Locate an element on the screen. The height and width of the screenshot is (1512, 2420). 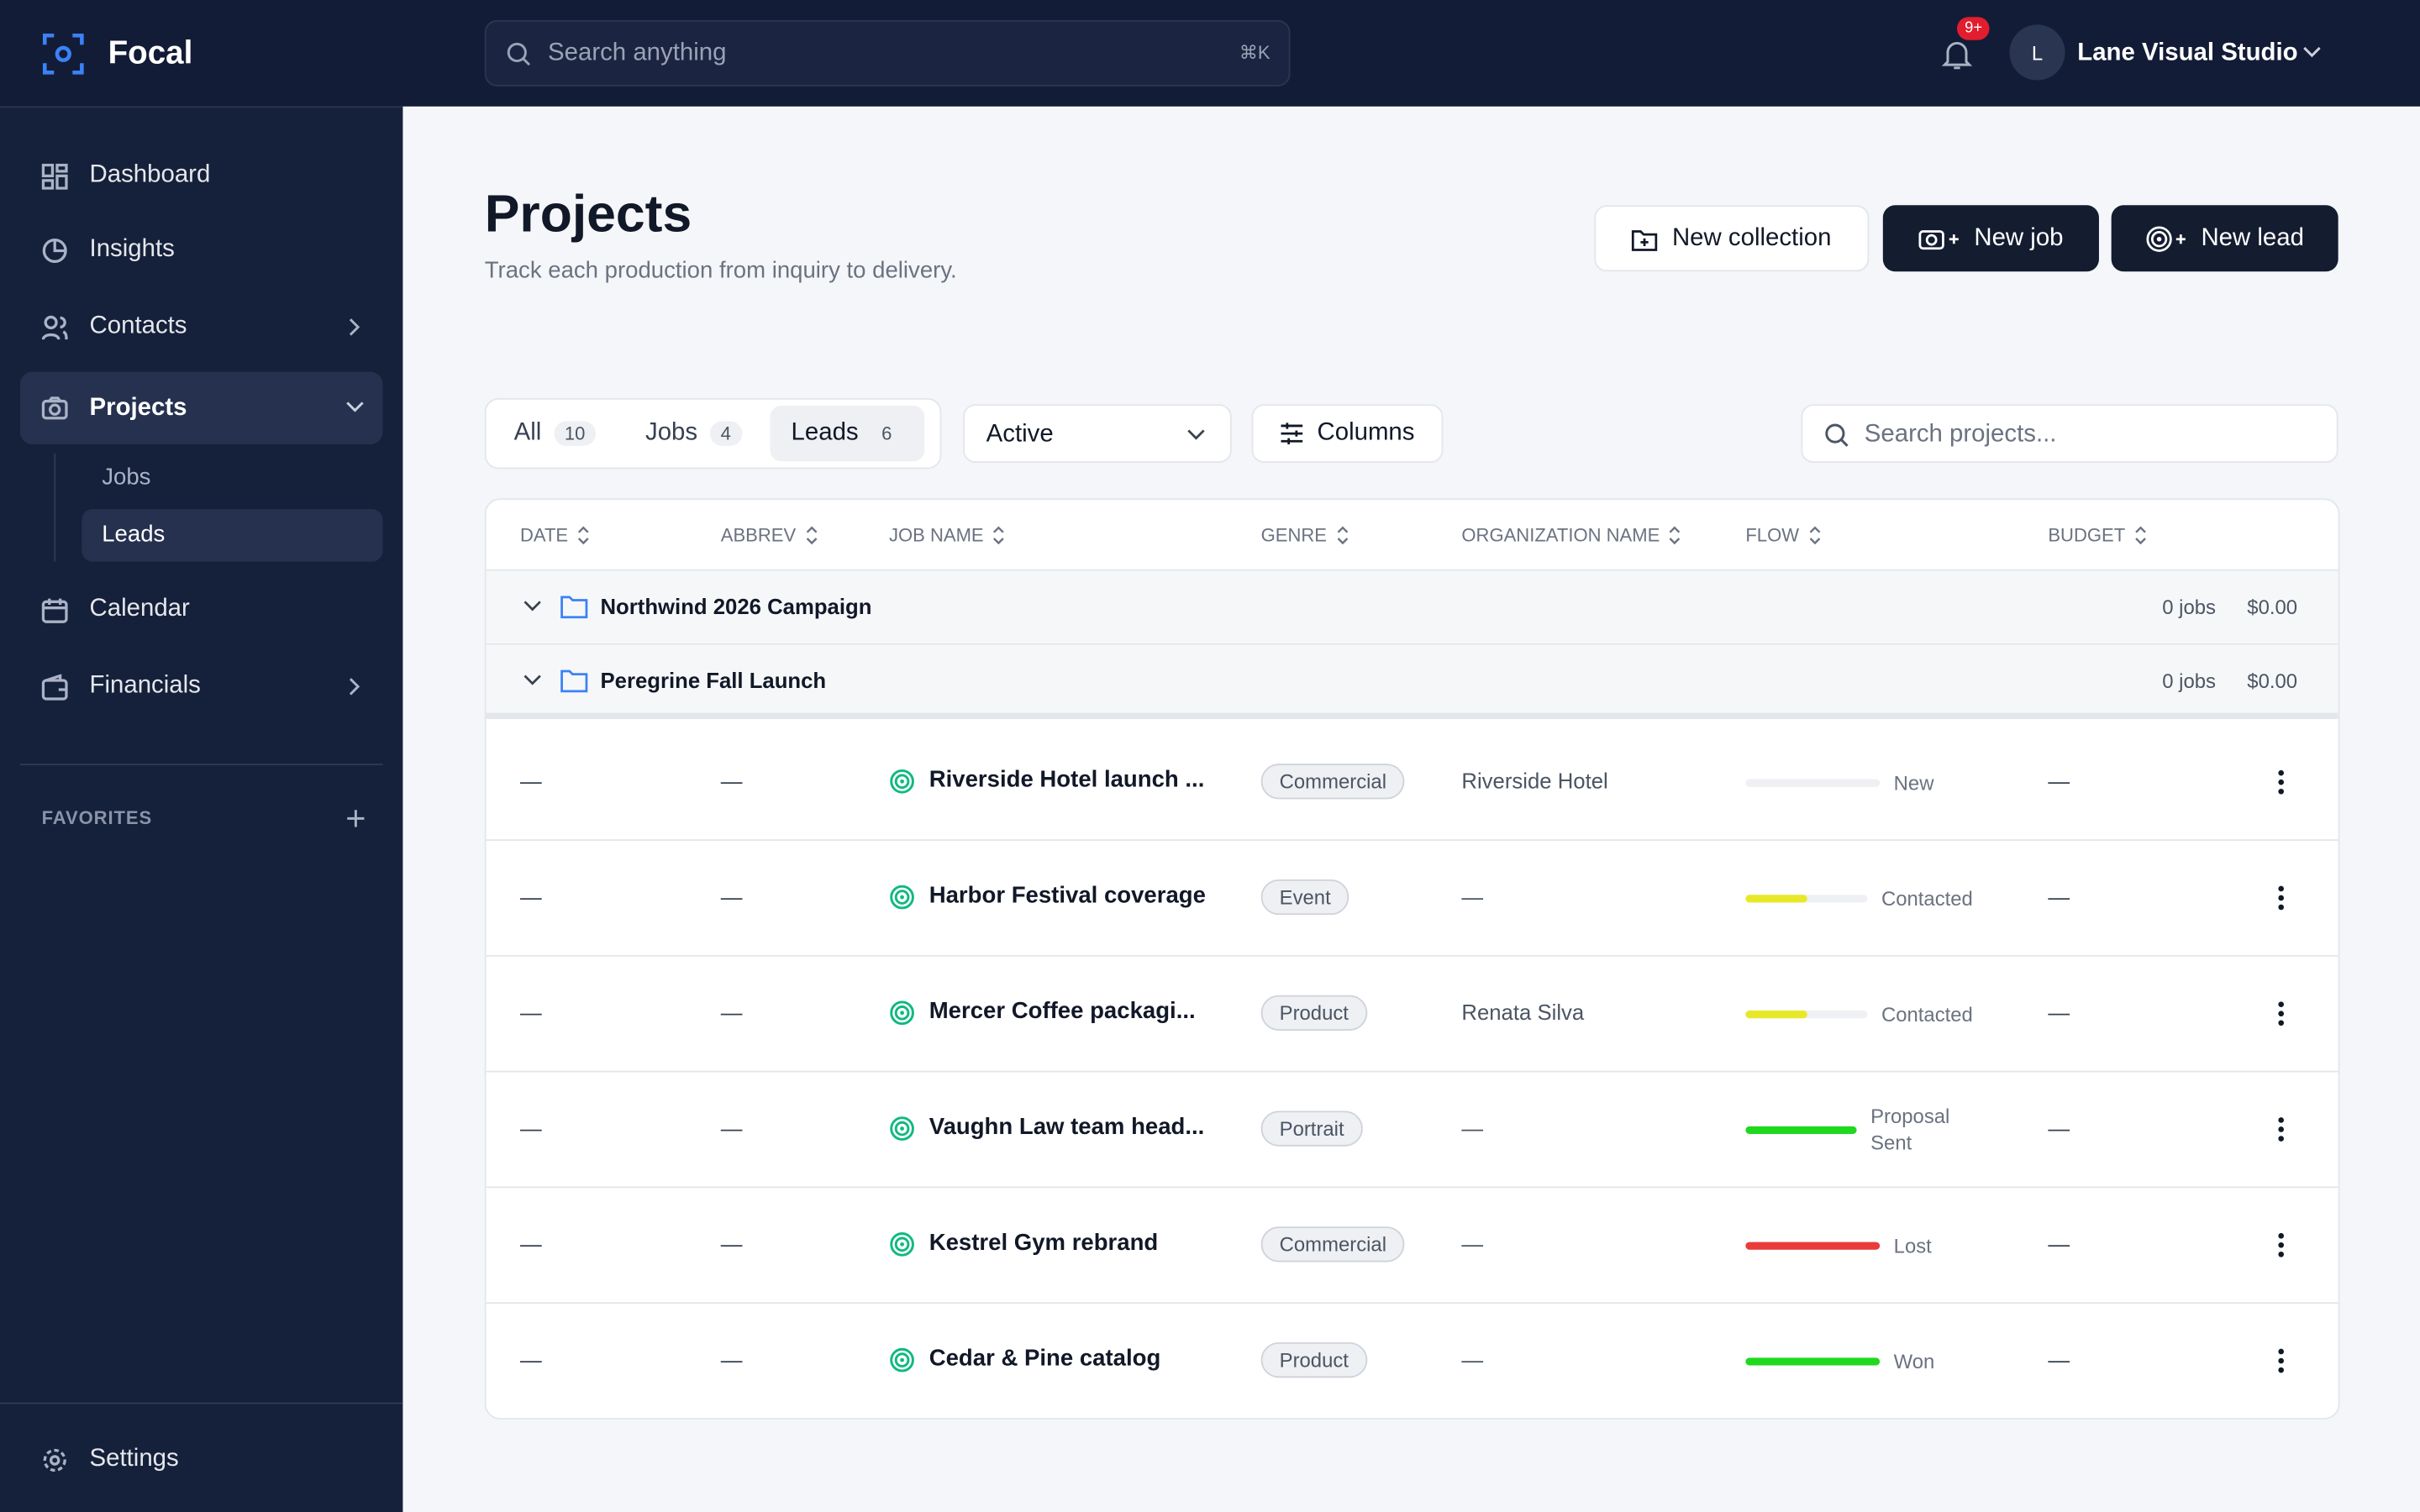
nav-label: Settings is located at coordinates (134, 1459).